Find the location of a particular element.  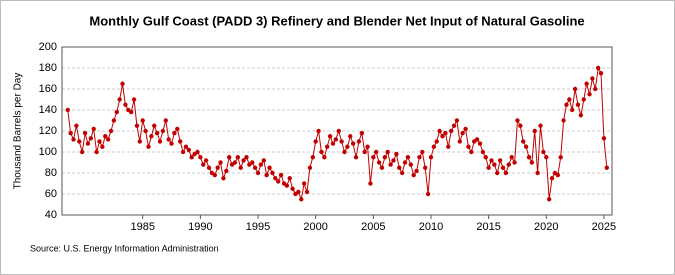

x-tick-label: 2015 is located at coordinates (488, 227).